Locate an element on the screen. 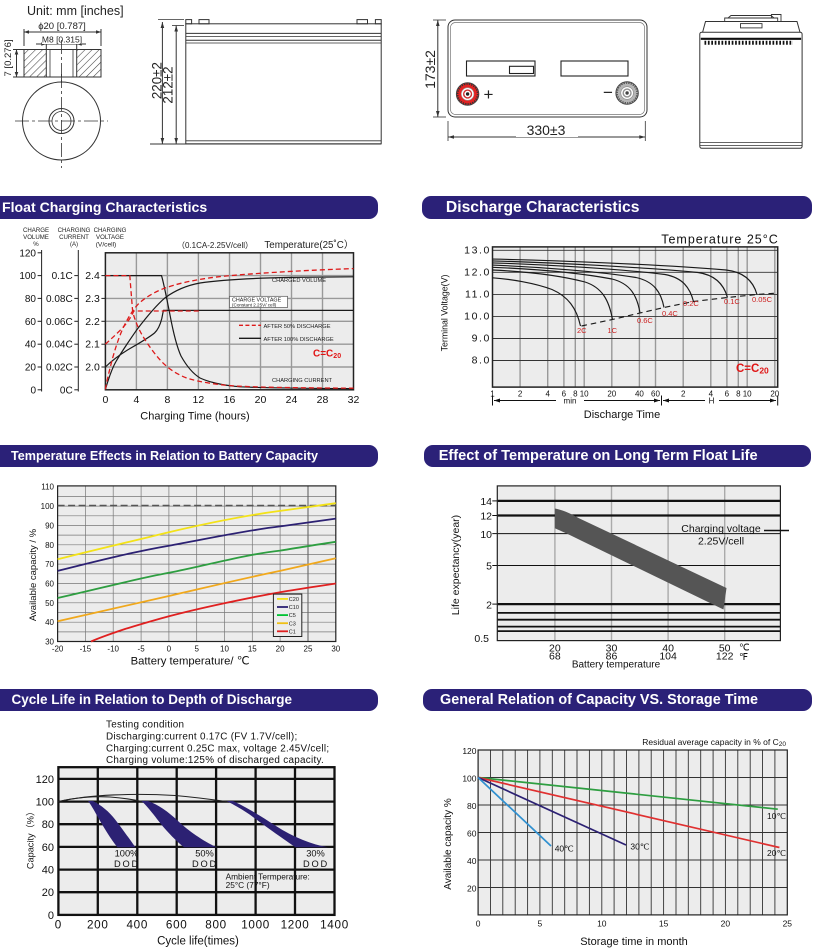  svg-text: Battery temperature/ ℃ is located at coordinates (190, 662).